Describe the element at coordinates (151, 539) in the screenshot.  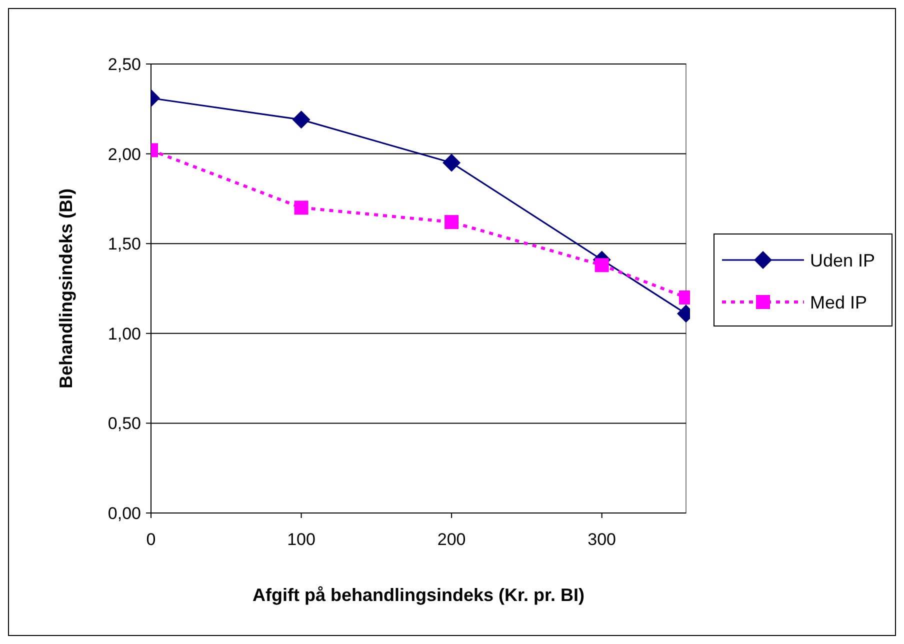
I see `x-tick-label: 0` at that location.